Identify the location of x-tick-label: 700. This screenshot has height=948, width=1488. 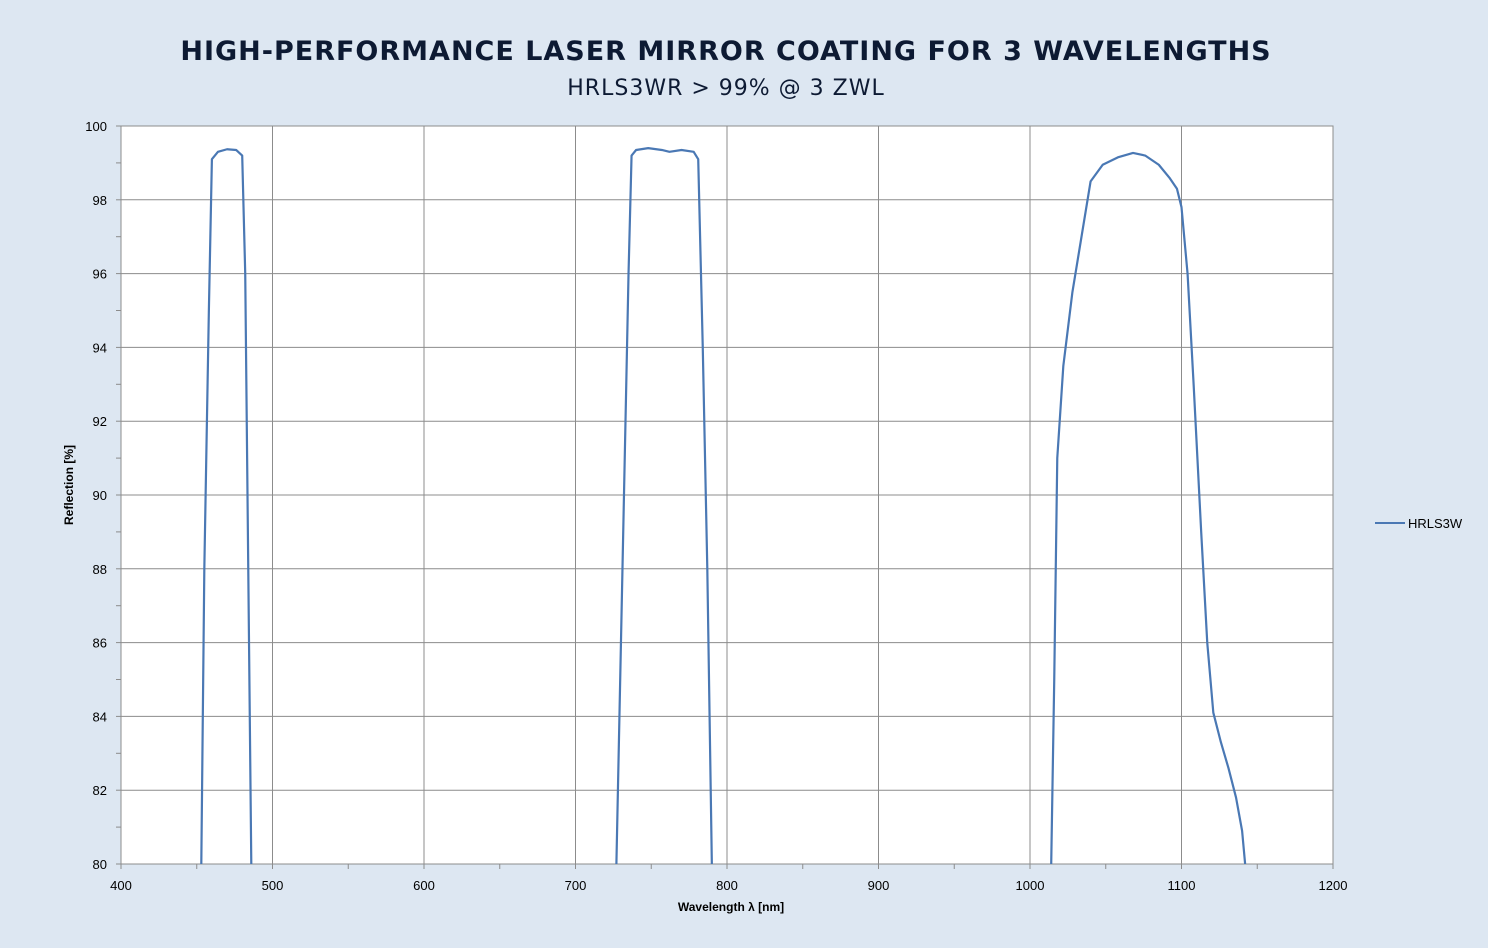
(576, 885).